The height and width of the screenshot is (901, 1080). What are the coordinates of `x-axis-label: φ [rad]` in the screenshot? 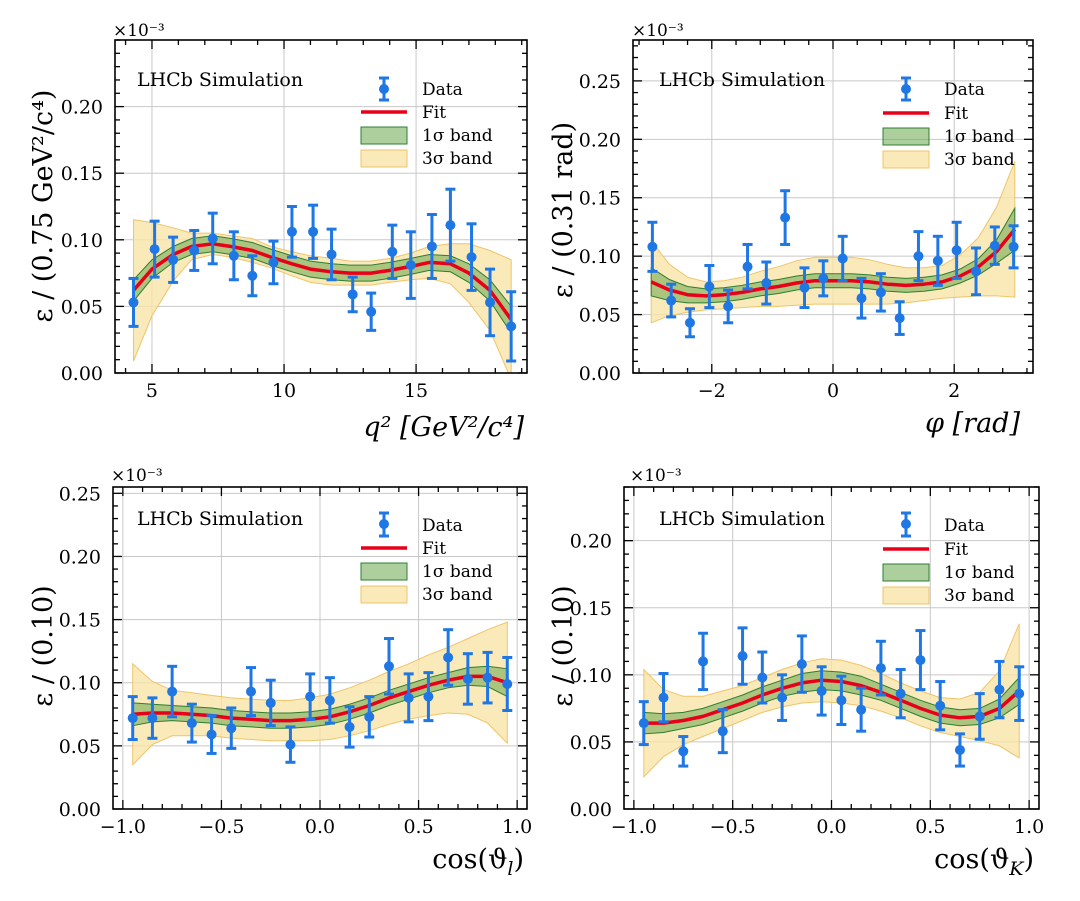 It's located at (972, 423).